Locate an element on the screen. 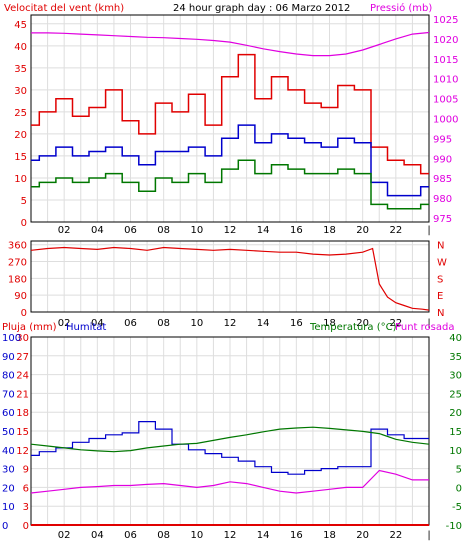 The image size is (465, 559). wind-speed-tick-label: 35 is located at coordinates (20, 69).